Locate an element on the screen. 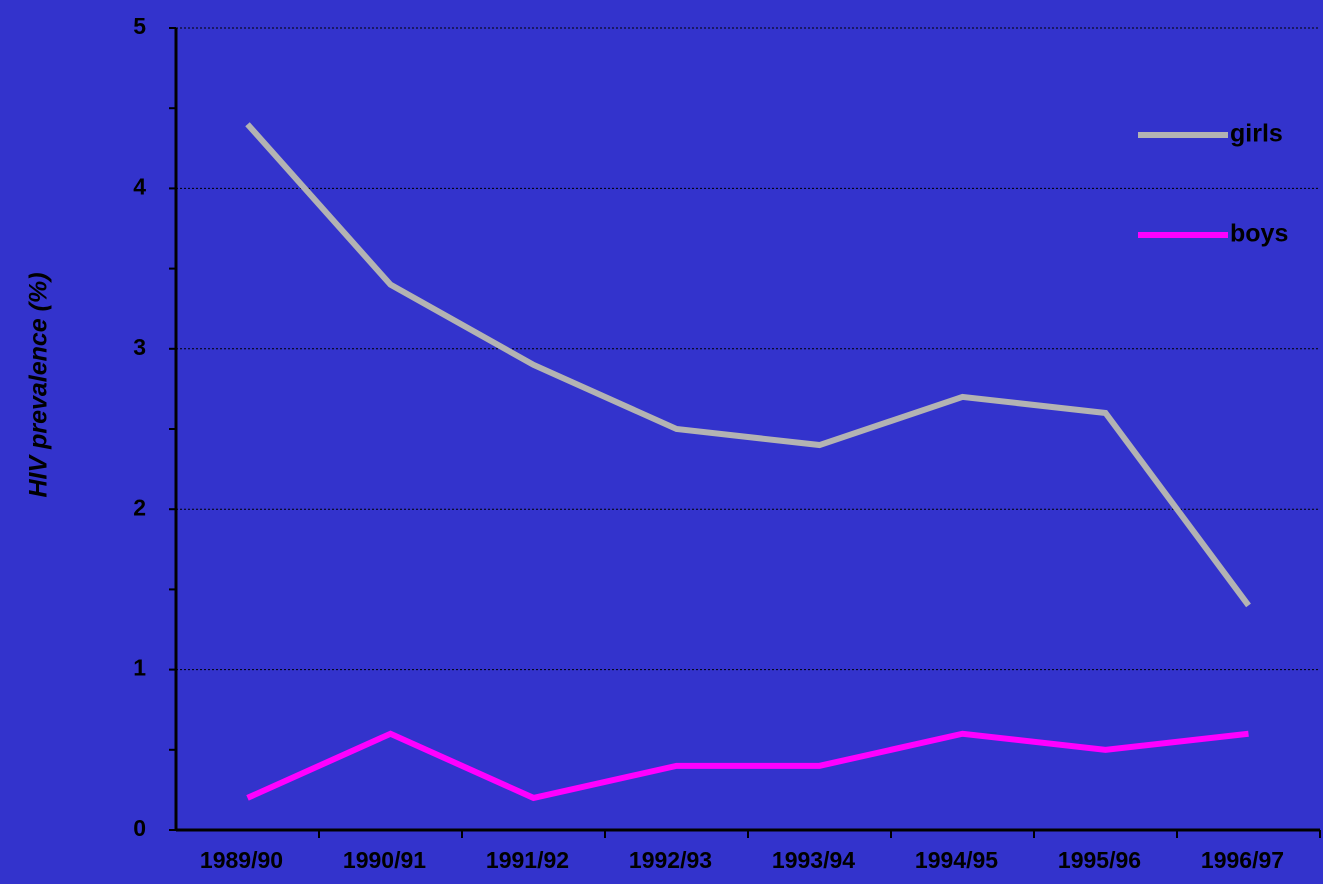  series-line is located at coordinates (747, 766).